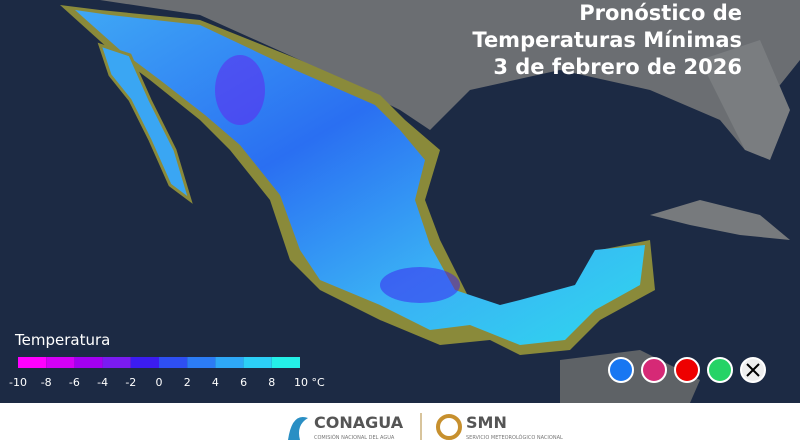 Image resolution: width=800 pixels, height=445 pixels. Describe the element at coordinates (298, 428) in the screenshot. I see `conagua-logo` at that location.